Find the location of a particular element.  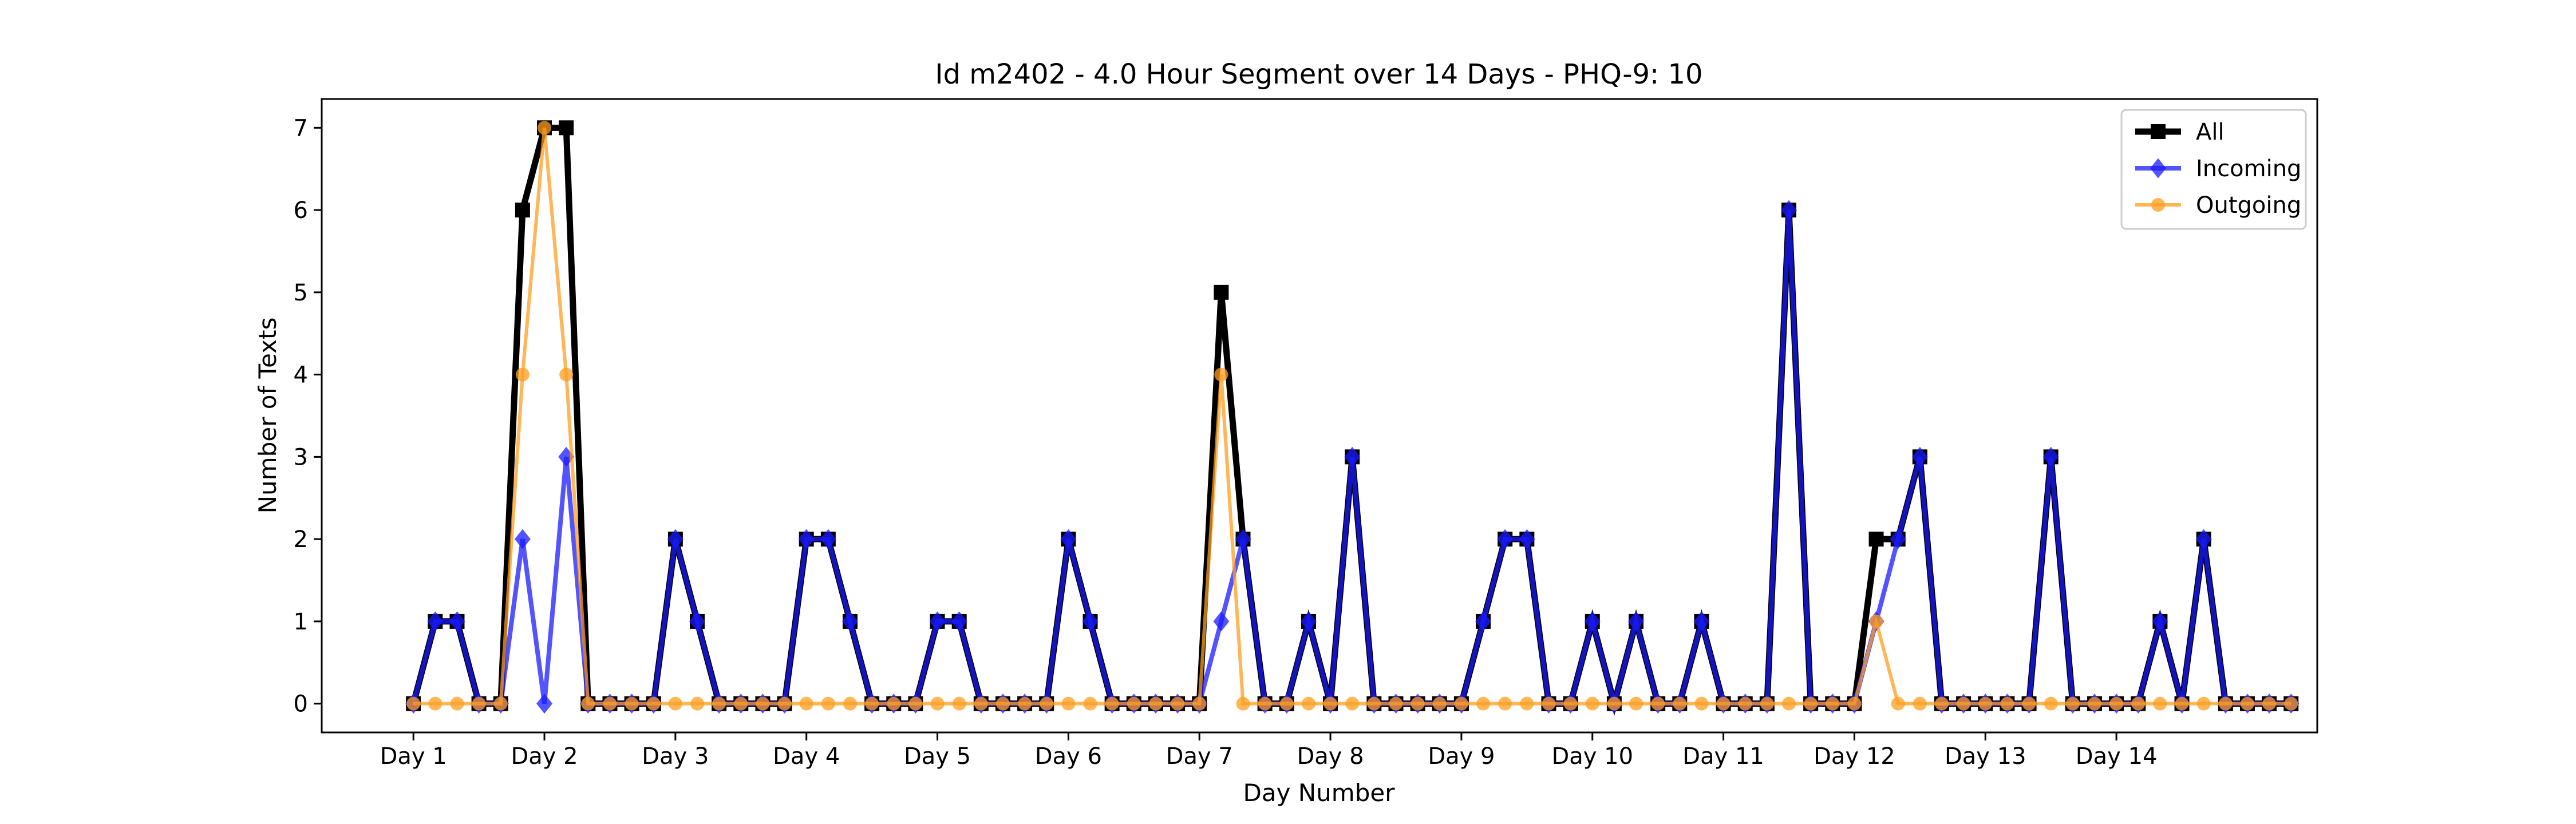

y-tick-label: 5 is located at coordinates (301, 293).